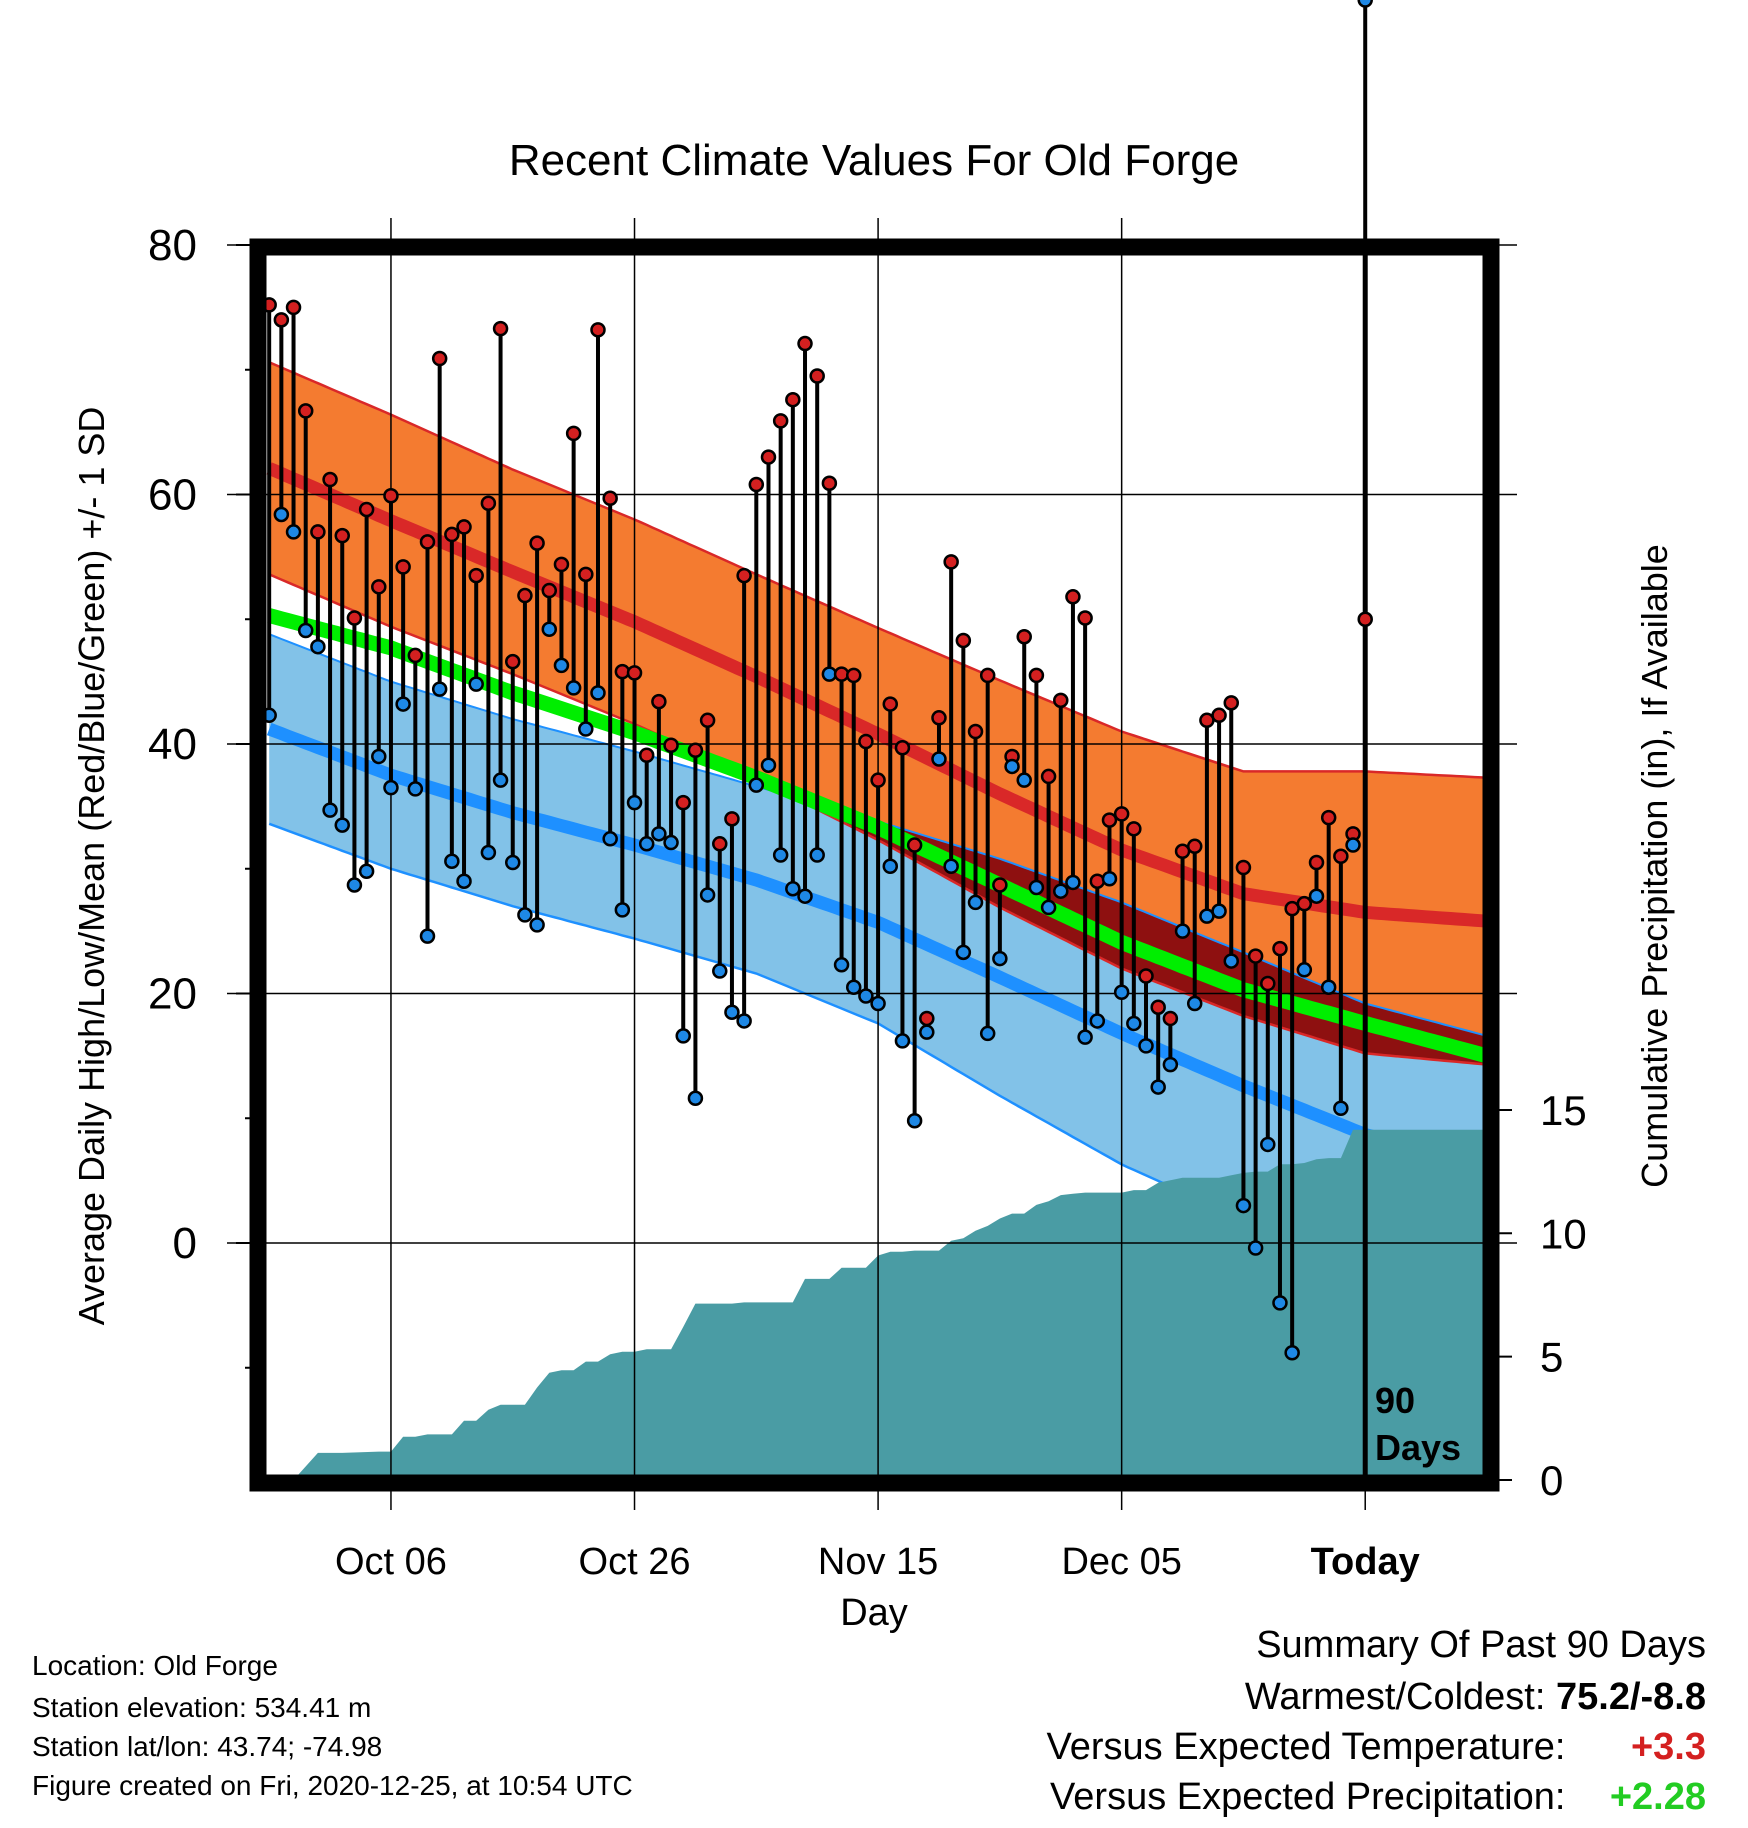  I want to click on temp-label: Versus Expected Temperature:, so click(1306, 1747).